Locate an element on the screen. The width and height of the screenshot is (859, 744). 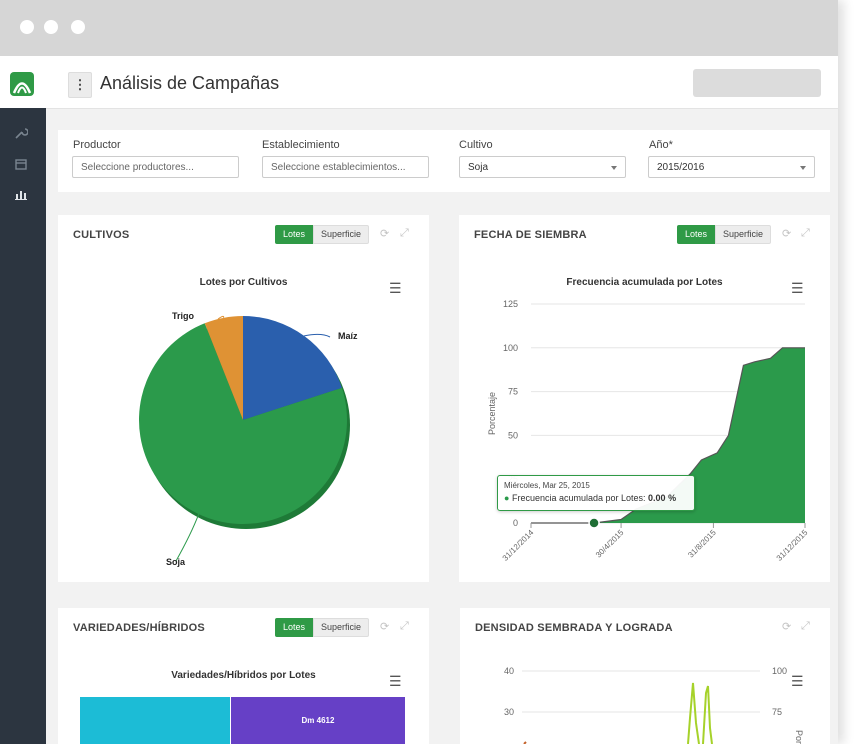
densidad-title: DENSIDAD SEMBRADA Y LOGRADA is located at coordinates (574, 628).